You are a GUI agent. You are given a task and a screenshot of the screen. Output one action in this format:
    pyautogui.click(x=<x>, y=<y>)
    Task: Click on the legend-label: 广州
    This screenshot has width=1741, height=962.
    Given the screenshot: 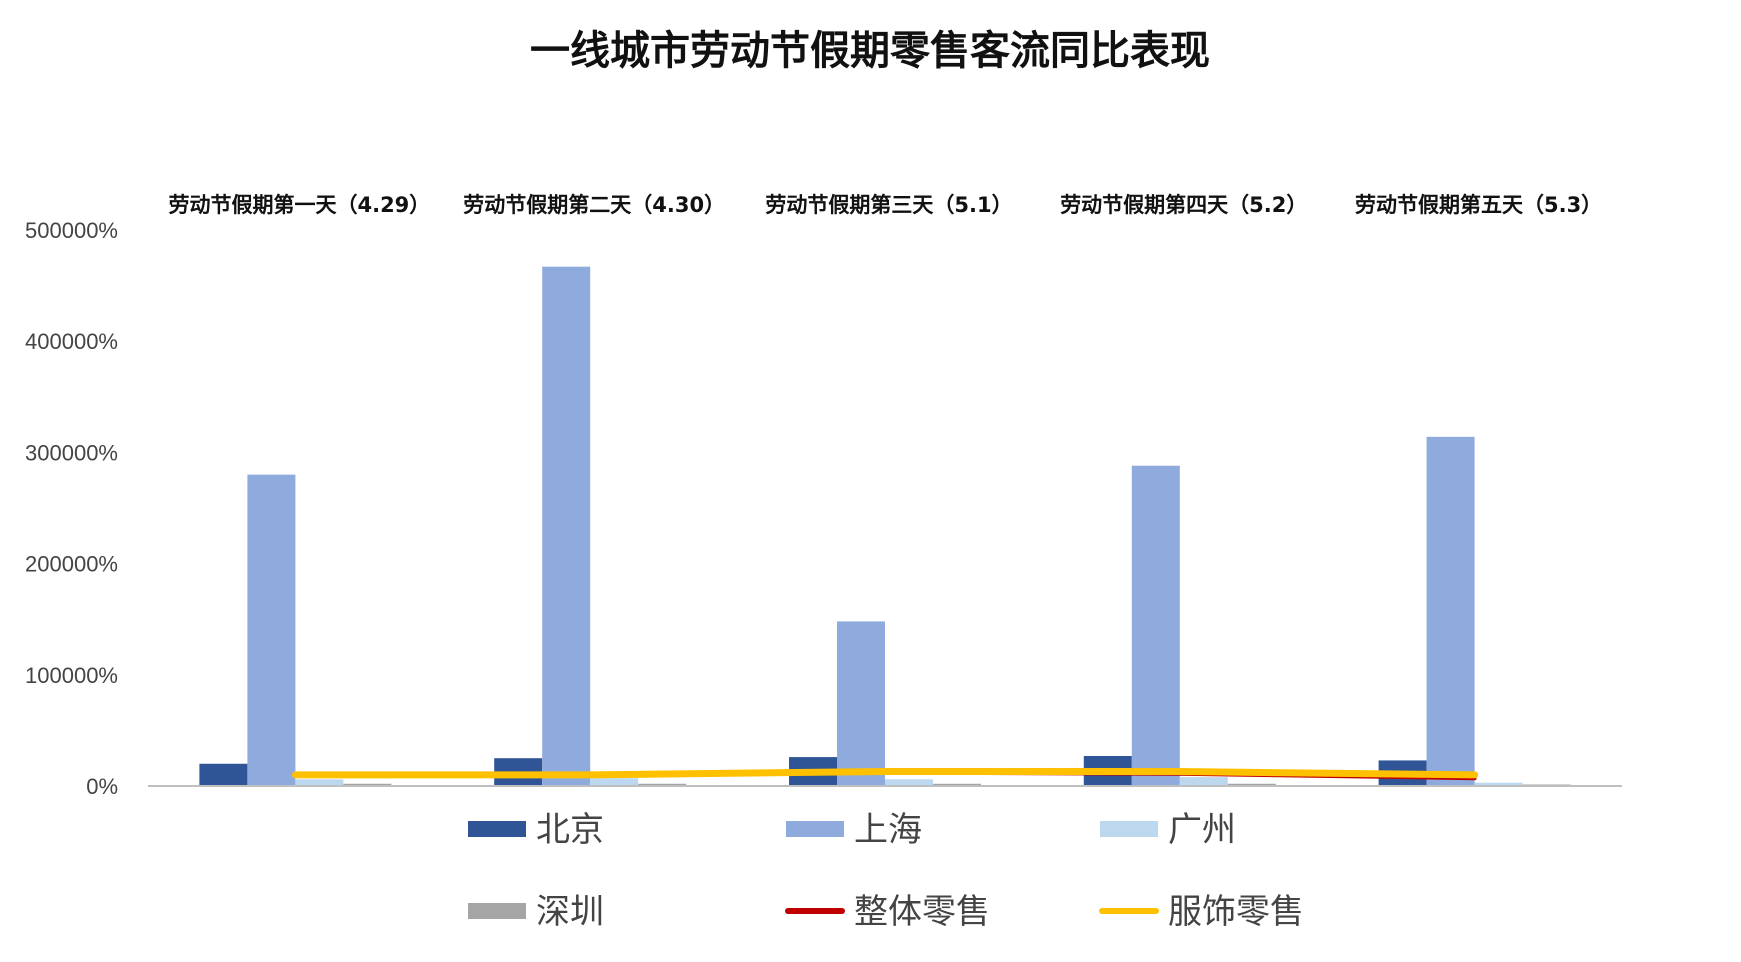 What is the action you would take?
    pyautogui.click(x=1202, y=830)
    